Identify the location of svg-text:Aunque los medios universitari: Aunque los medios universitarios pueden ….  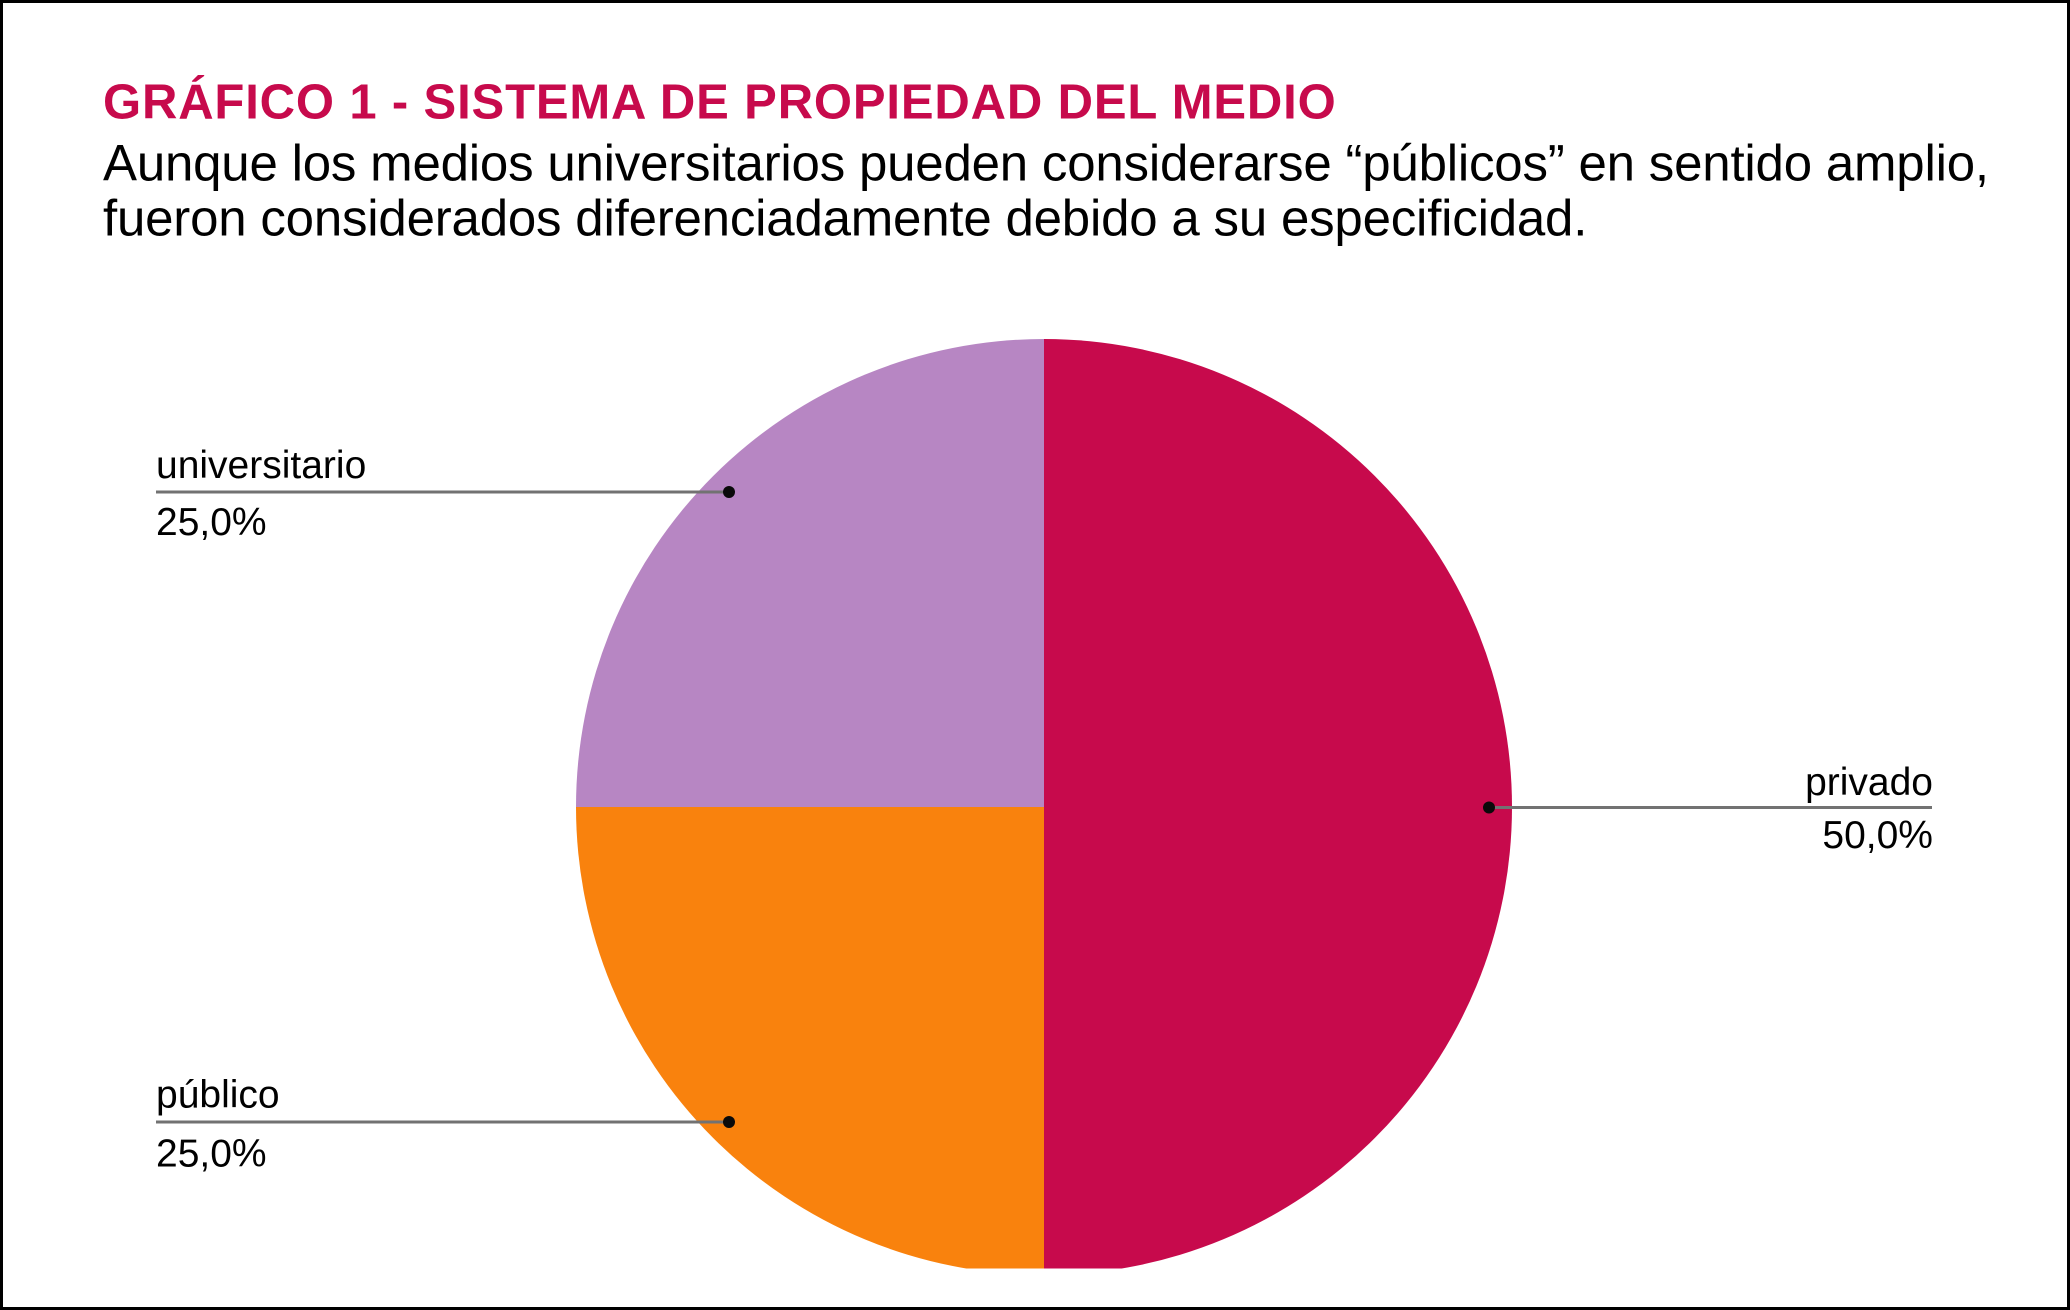
(1046, 163).